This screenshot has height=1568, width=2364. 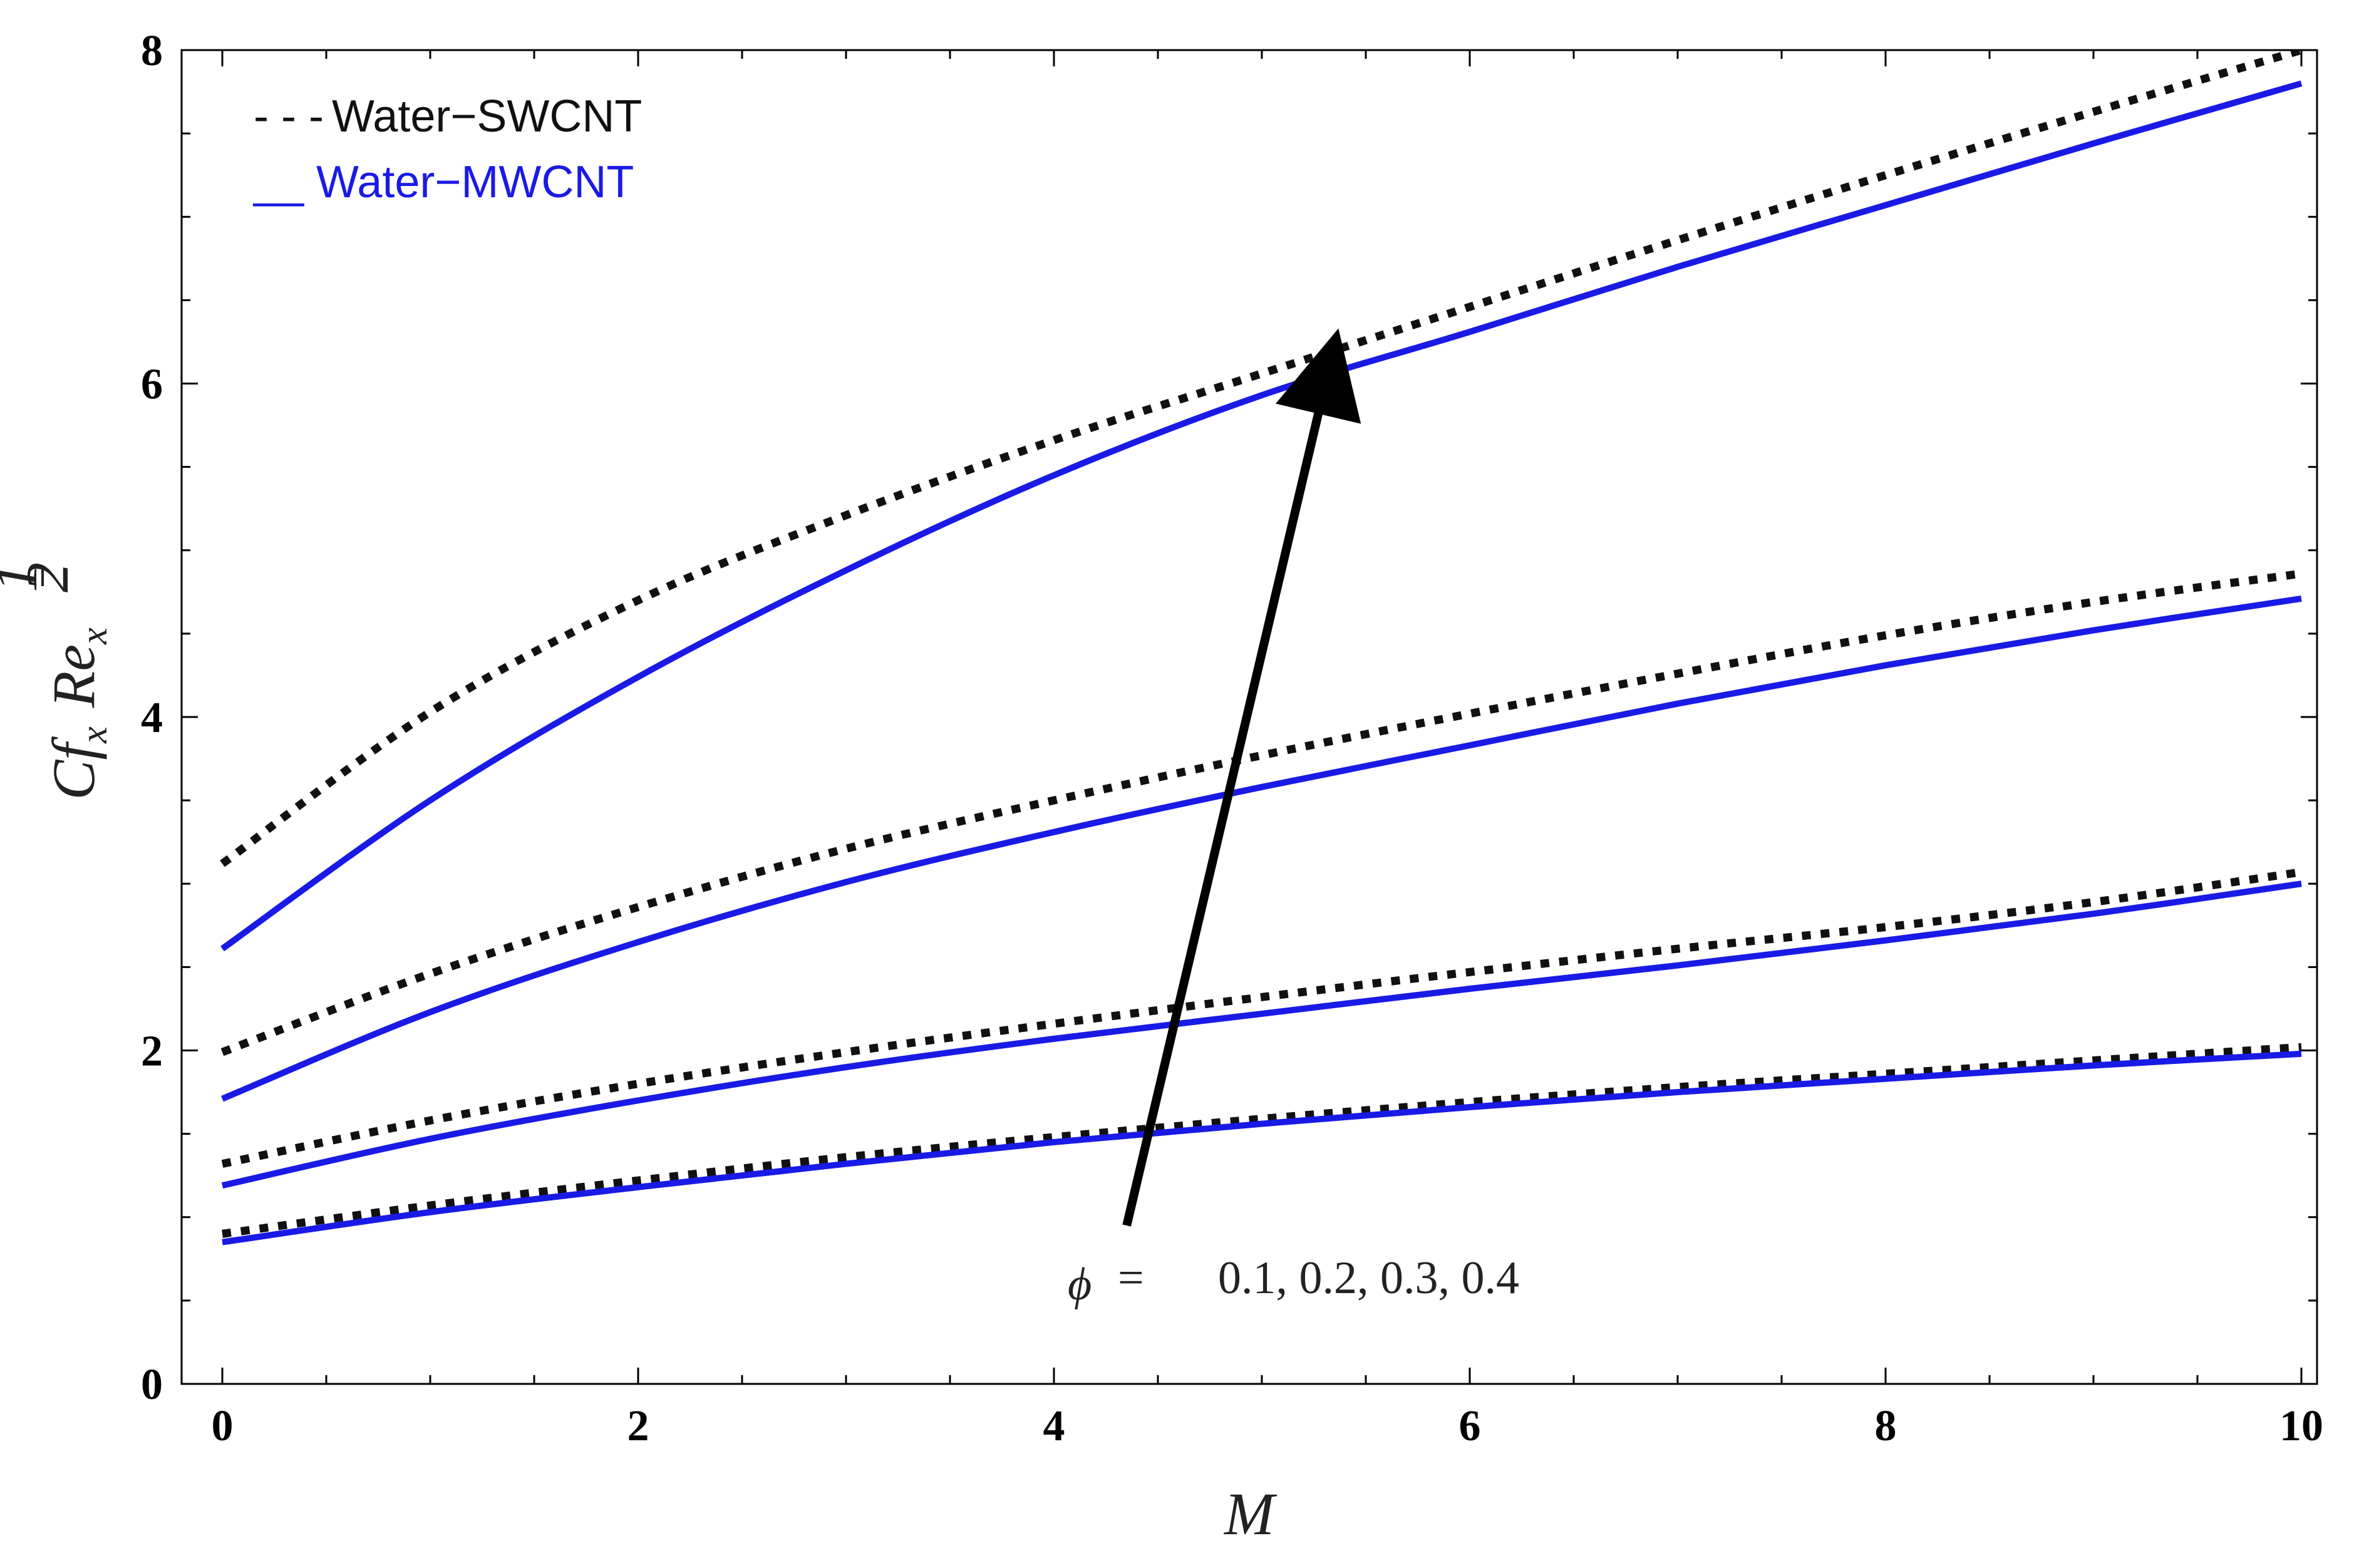 I want to click on phi-annotation: ϕ = 0.1, 0.2, 0.3, 0.4, so click(x=1293, y=1281).